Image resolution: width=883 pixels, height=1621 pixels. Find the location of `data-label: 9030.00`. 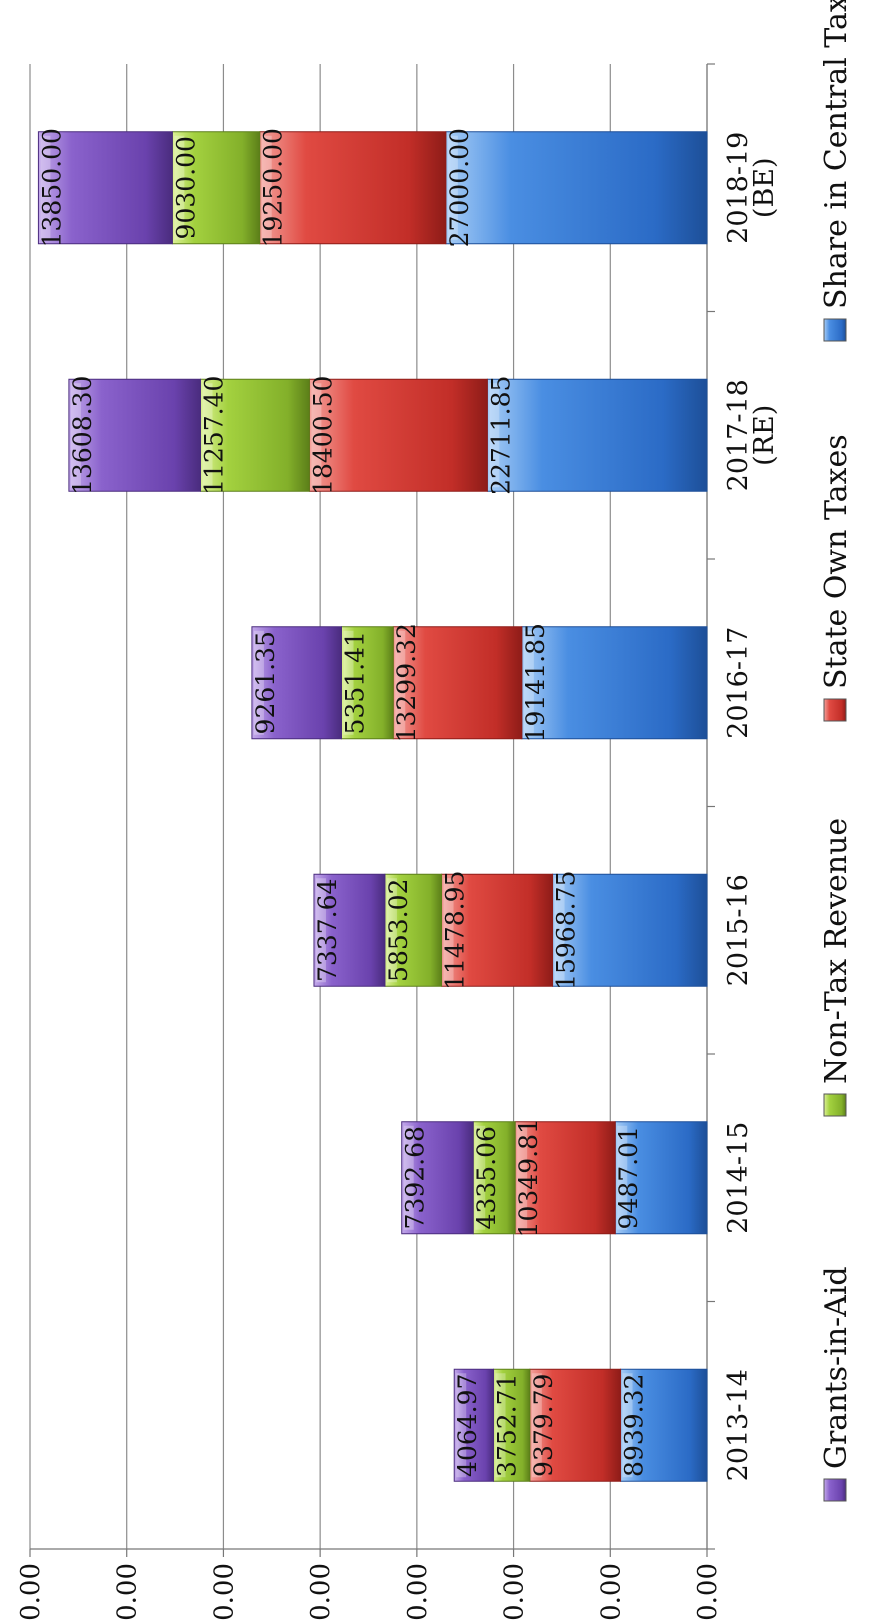

data-label: 9030.00 is located at coordinates (185, 187).